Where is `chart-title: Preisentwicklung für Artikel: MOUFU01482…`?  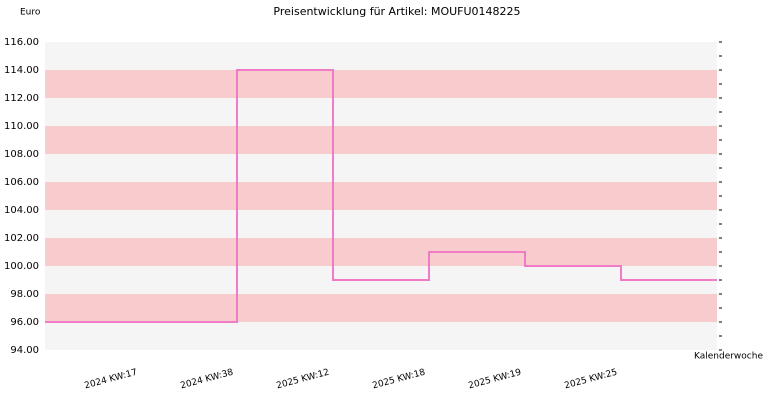 chart-title: Preisentwicklung für Artikel: MOUFU01482… is located at coordinates (396, 11).